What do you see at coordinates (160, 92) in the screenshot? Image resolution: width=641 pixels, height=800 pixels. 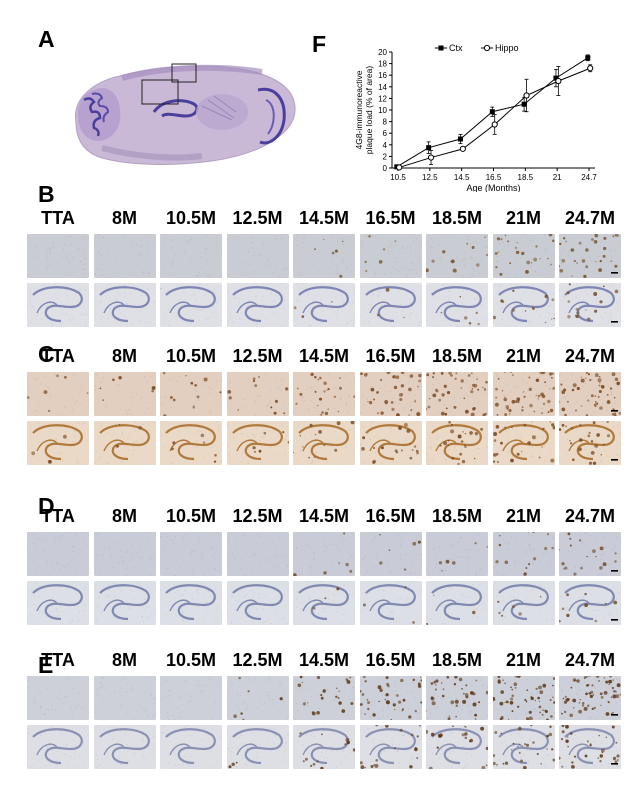 I see `hippocampus-roi-box` at bounding box center [160, 92].